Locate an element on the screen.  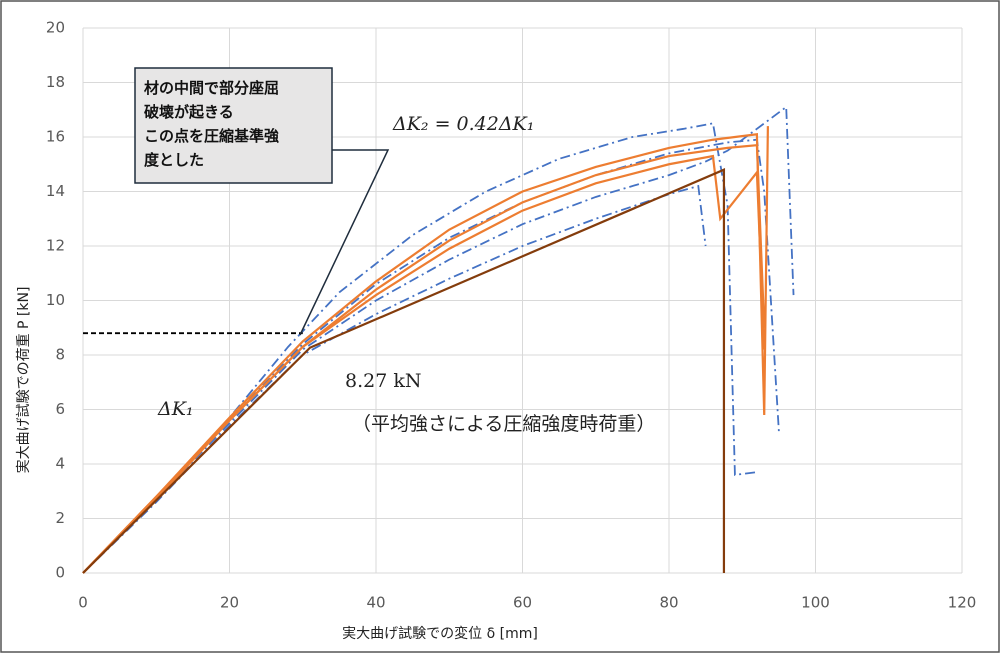
y-tick-label: 18 is located at coordinates (55, 82).